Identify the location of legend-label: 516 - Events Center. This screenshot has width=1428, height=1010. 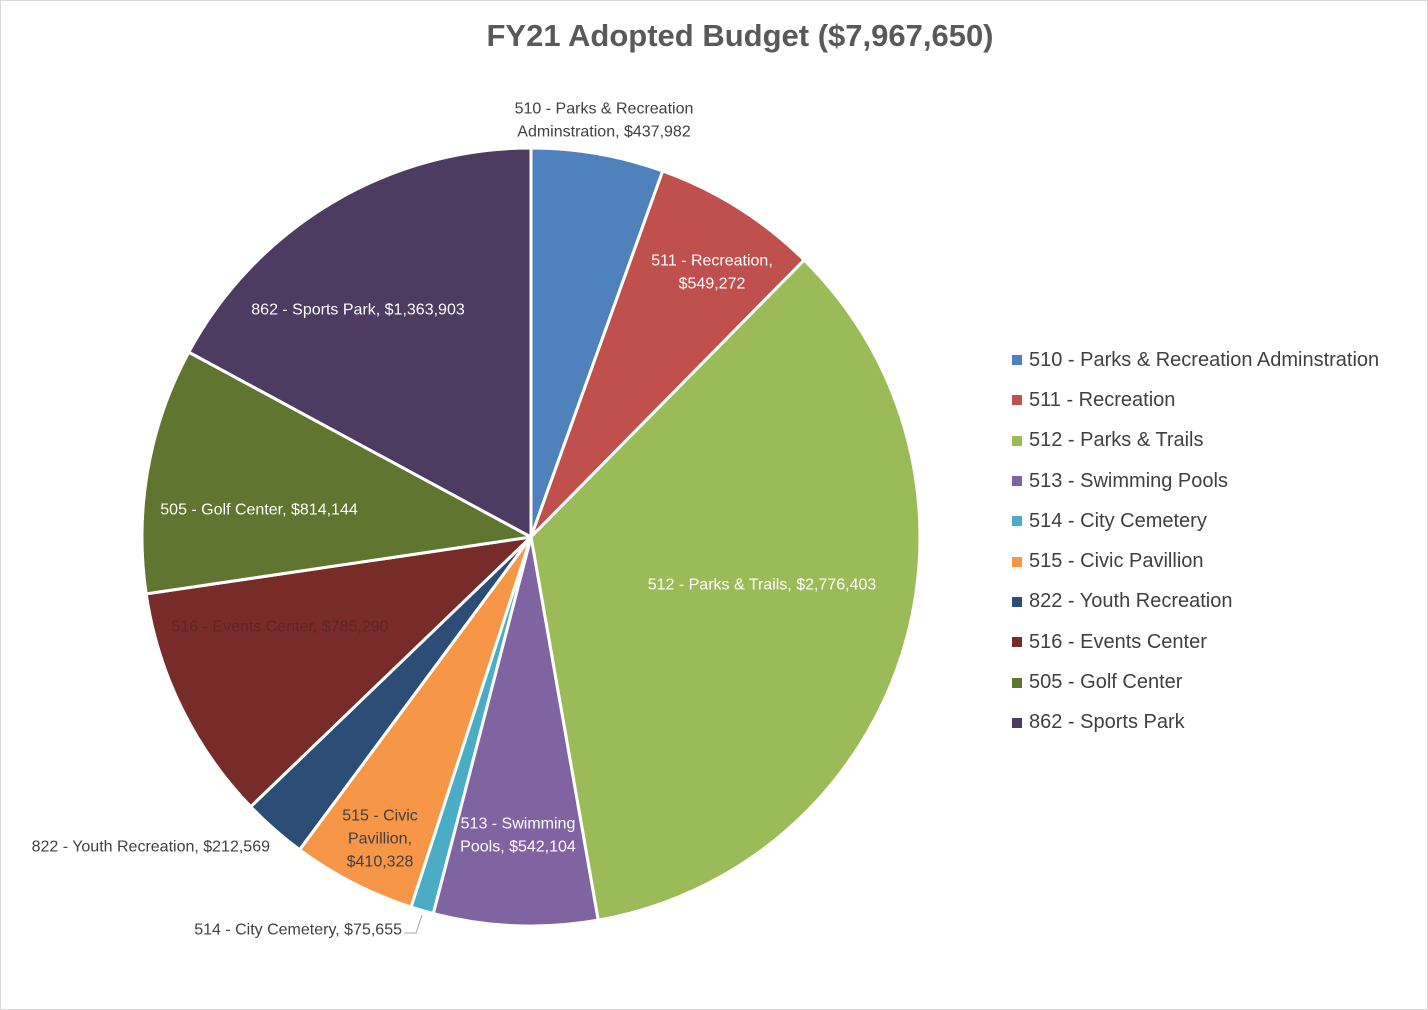
(1118, 641).